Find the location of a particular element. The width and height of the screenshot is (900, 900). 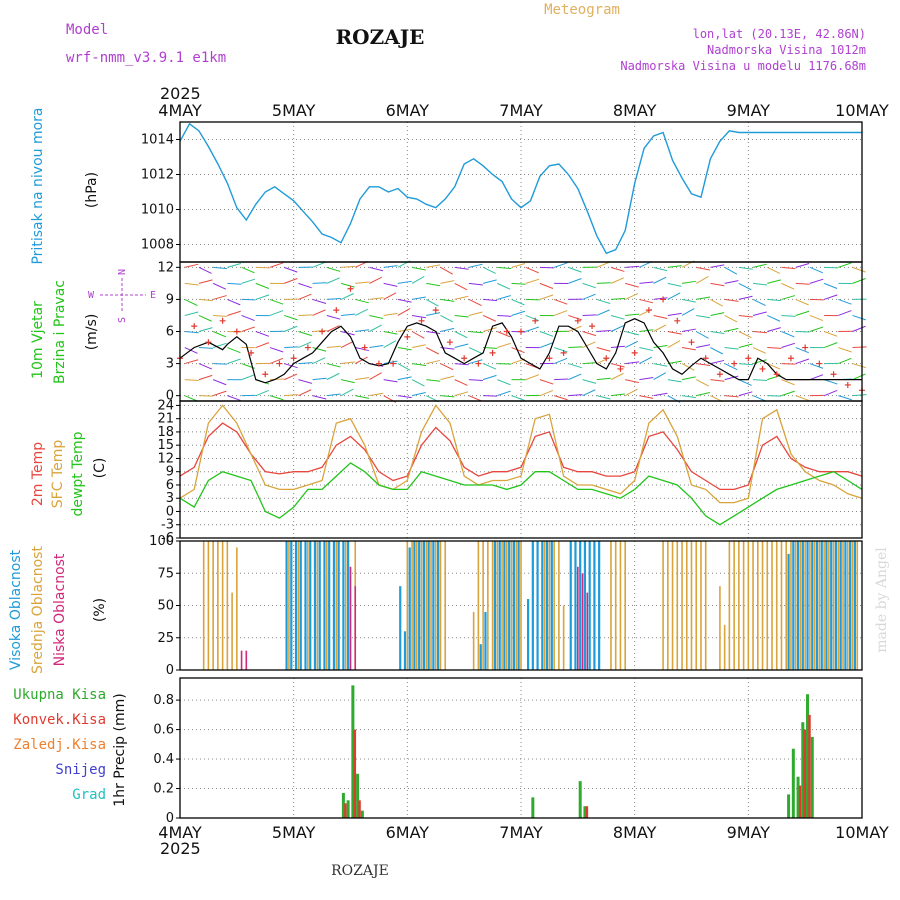

xtick-label-bottom: 6MAY is located at coordinates (408, 832).